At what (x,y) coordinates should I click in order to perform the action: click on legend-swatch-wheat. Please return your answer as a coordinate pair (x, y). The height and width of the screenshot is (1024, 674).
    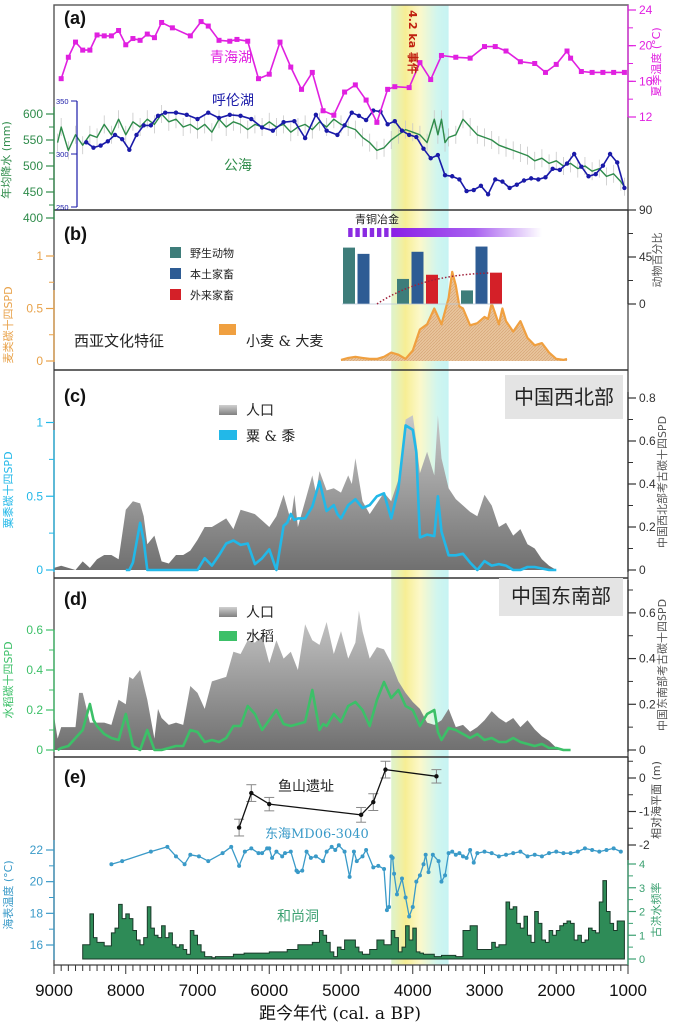
    Looking at the image, I should click on (227, 329).